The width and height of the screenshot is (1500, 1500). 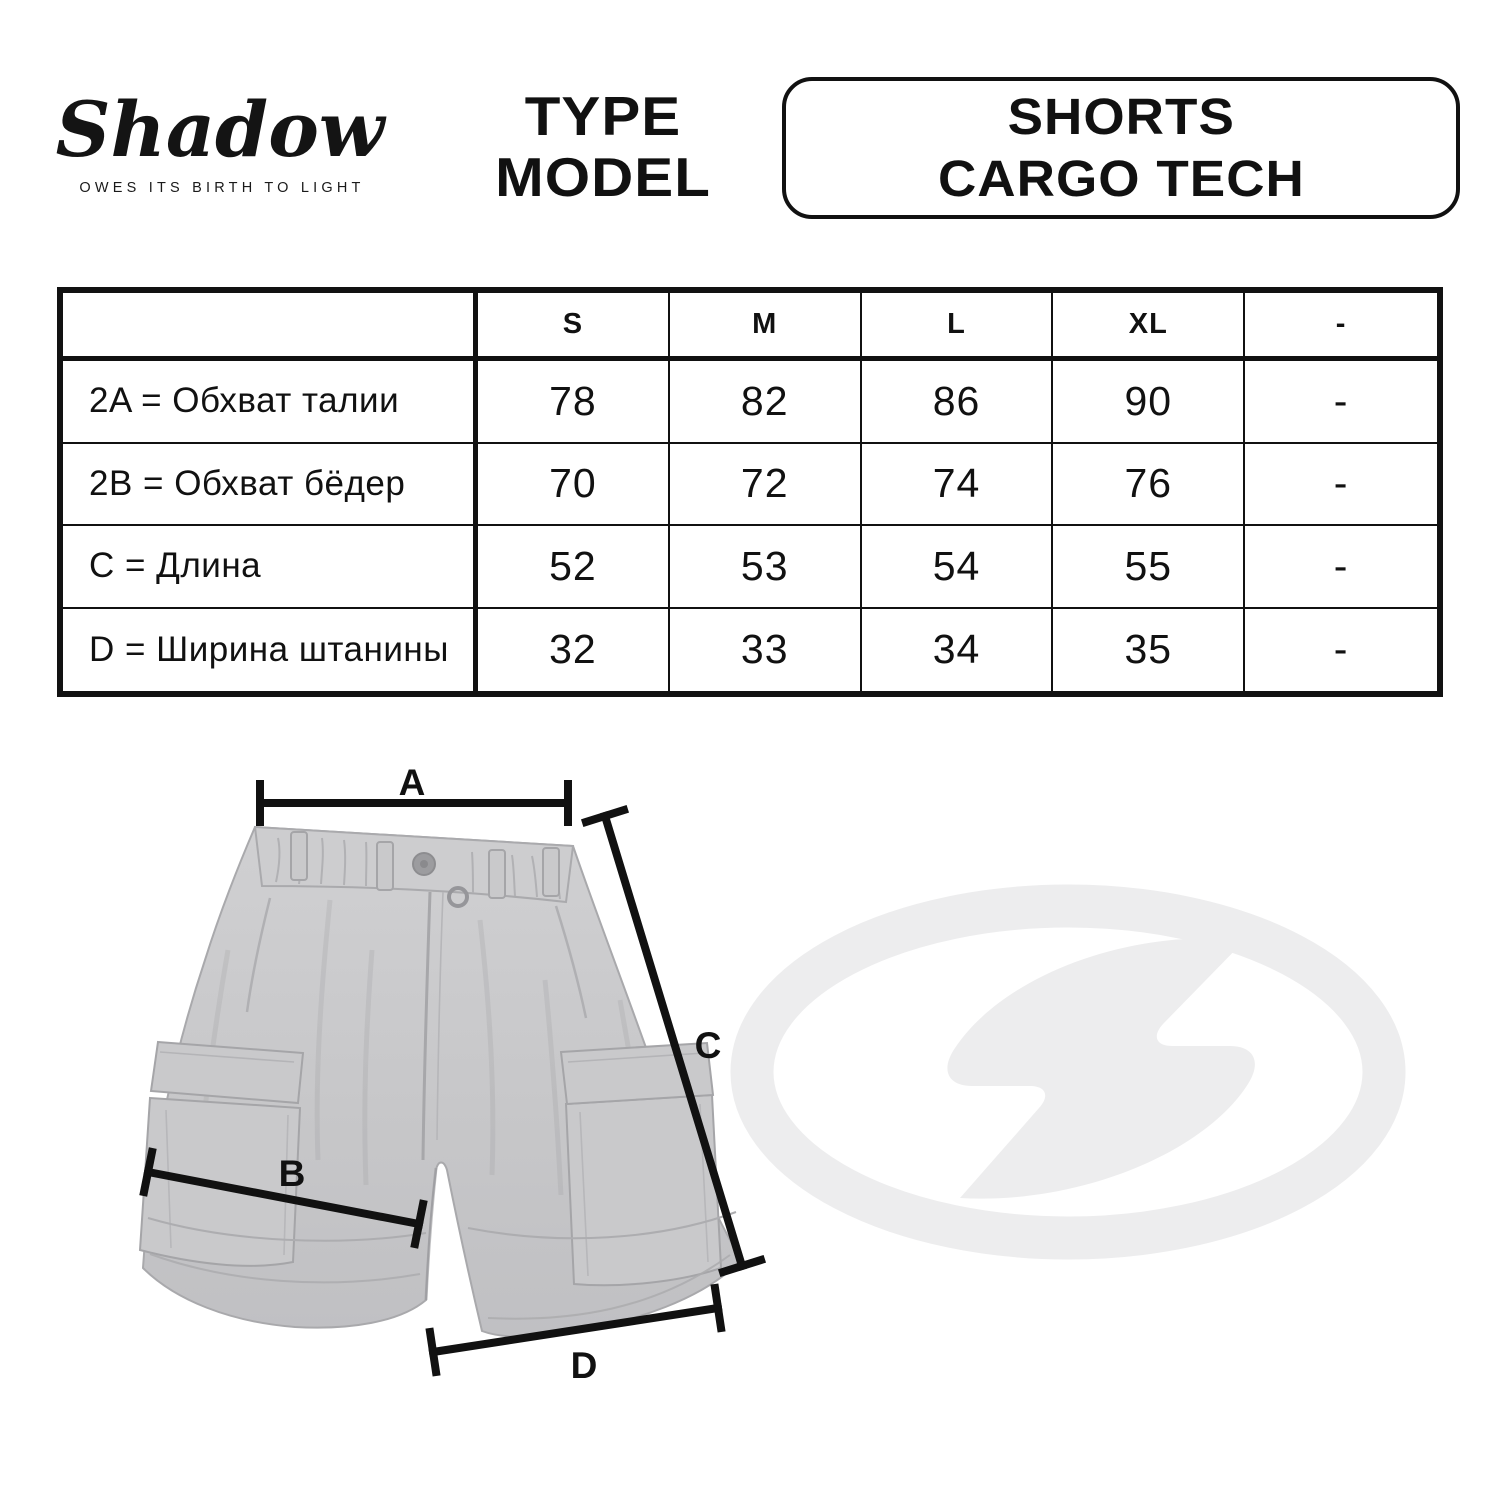 I want to click on type-model-line2: MODEL, so click(x=603, y=177).